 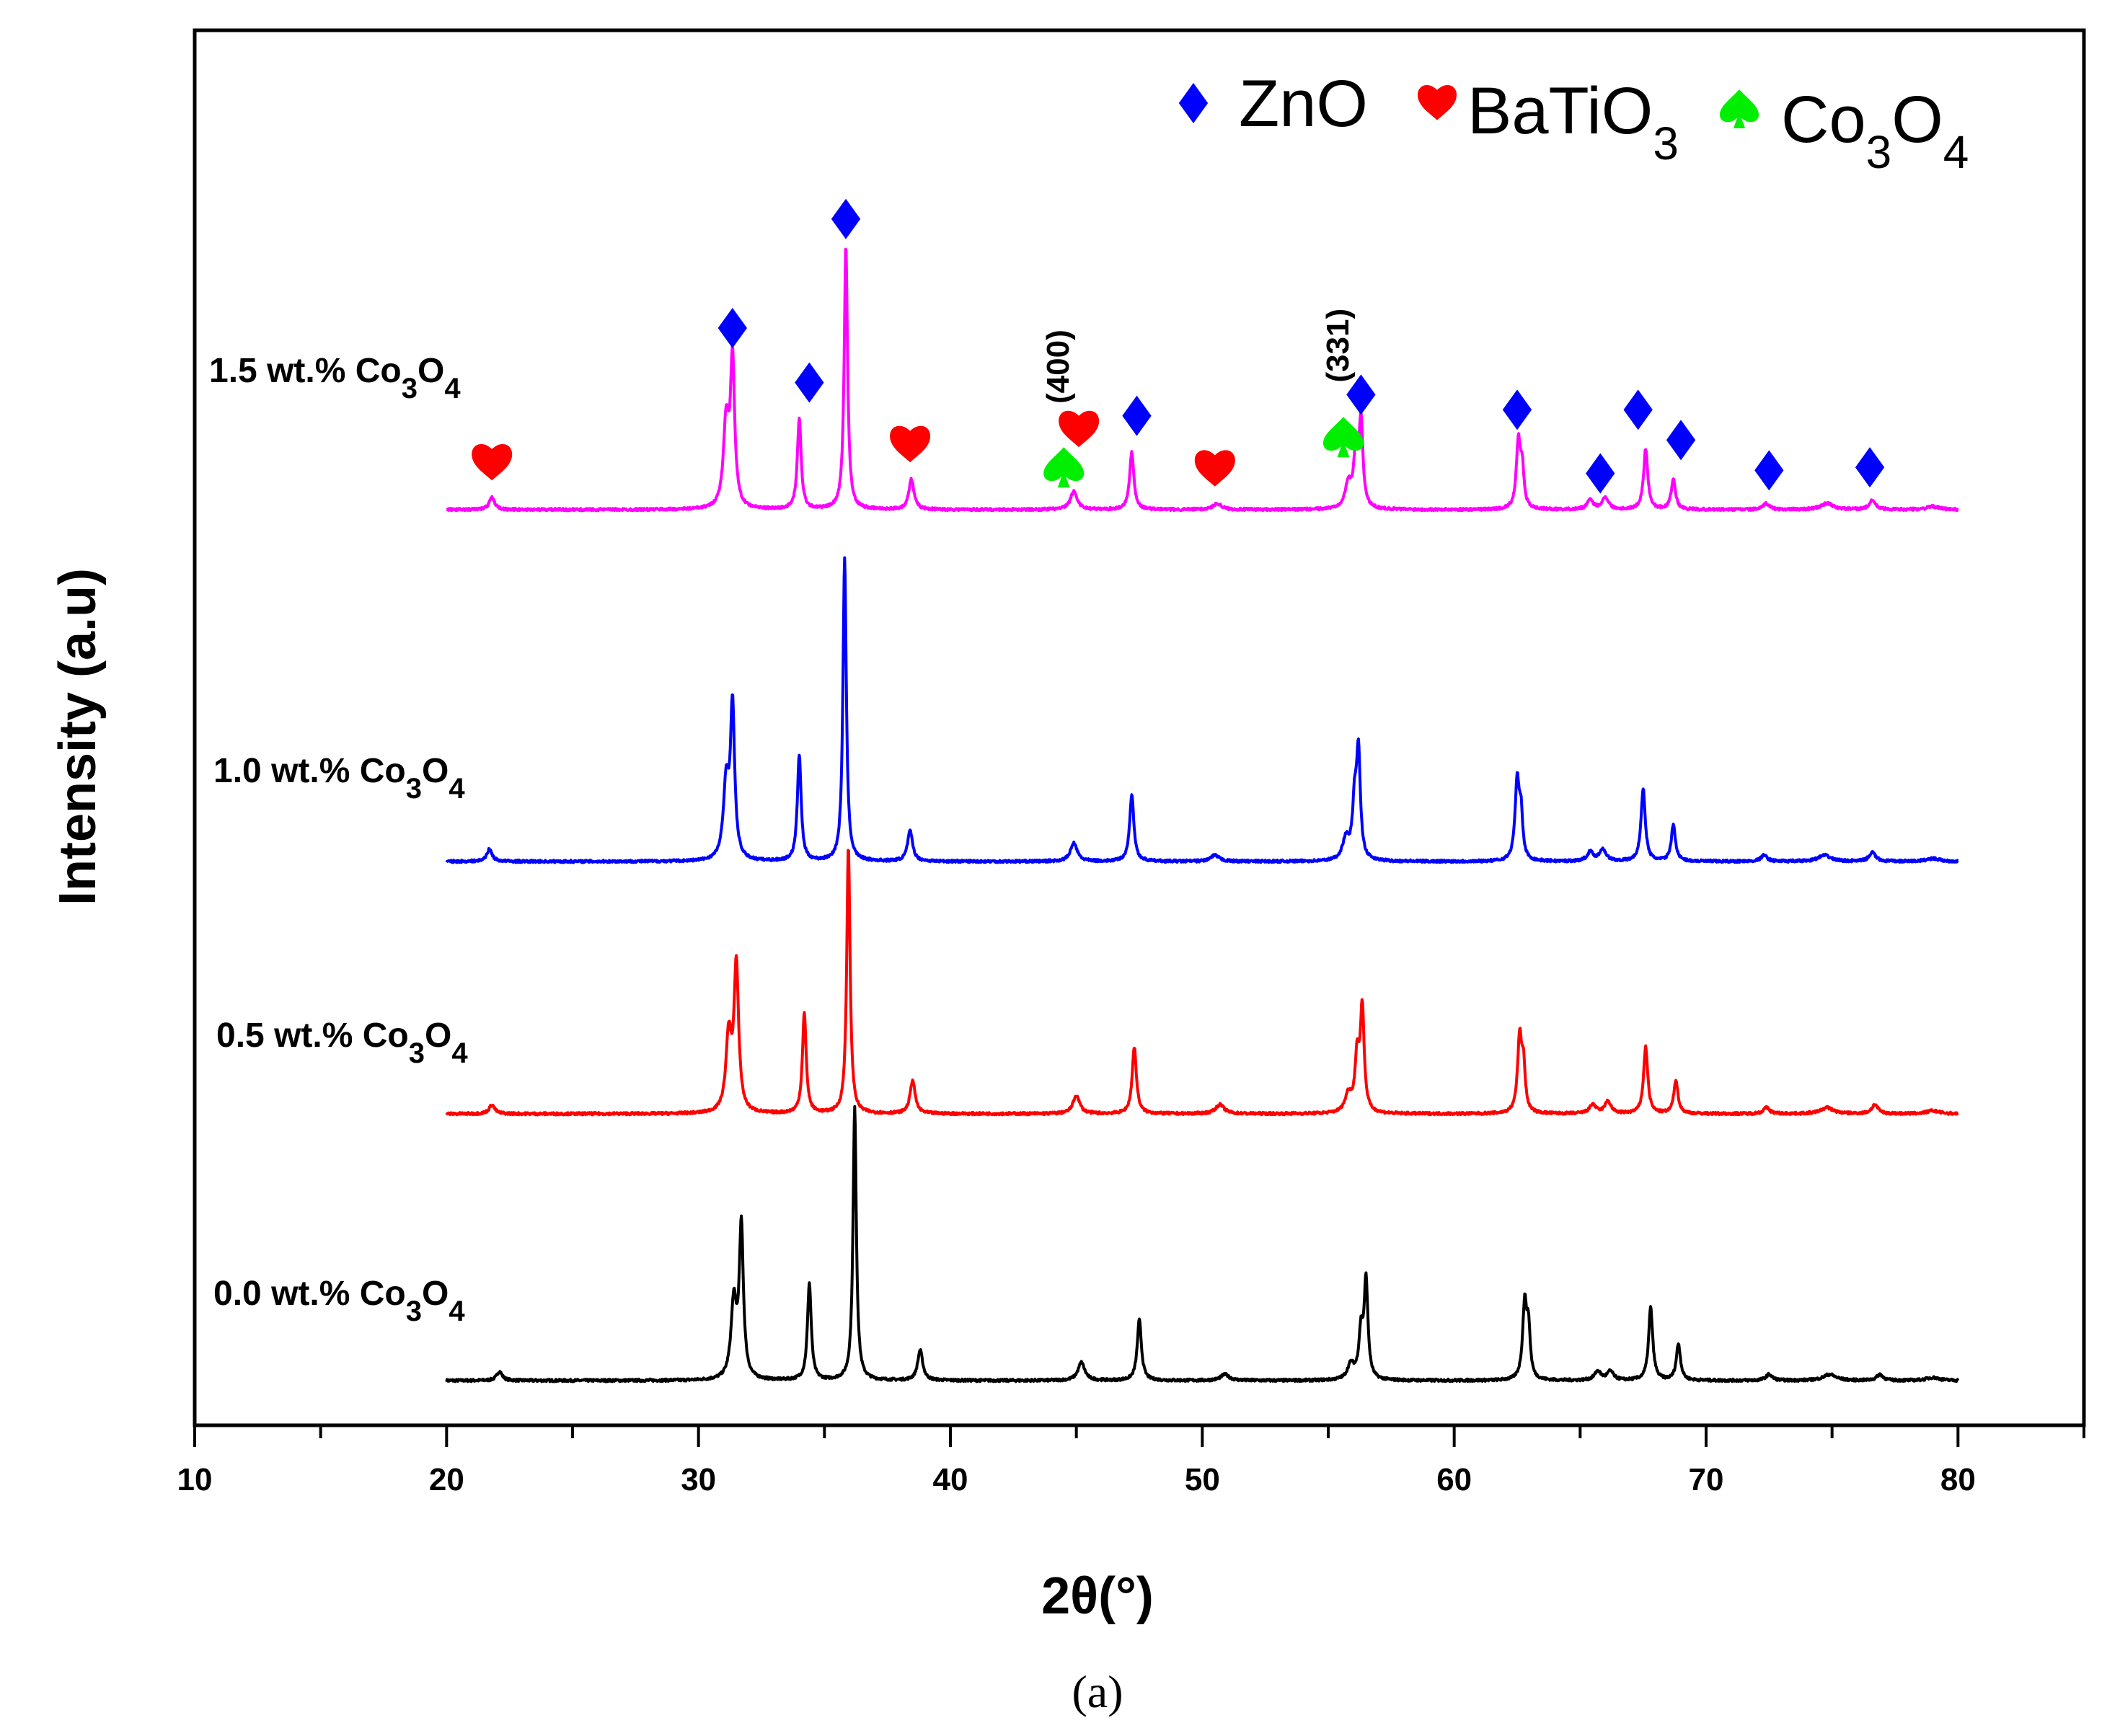 What do you see at coordinates (339, 778) in the screenshot?
I see `sample-label: 1.0 wt.% Co3O4` at bounding box center [339, 778].